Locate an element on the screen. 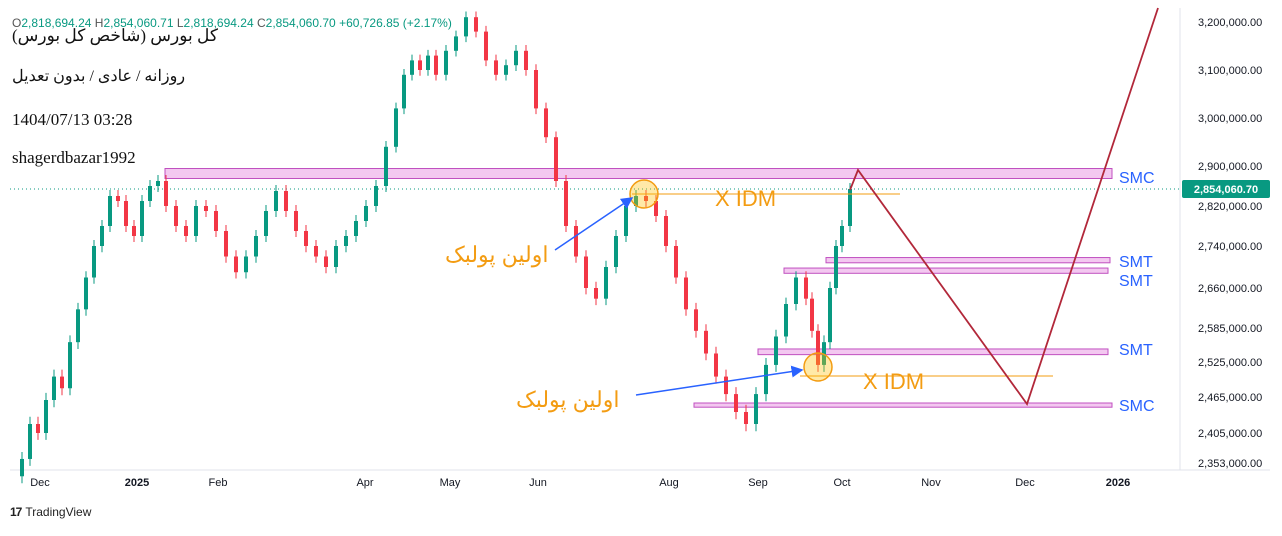 The width and height of the screenshot is (1282, 536). x-tick-label: Dec is located at coordinates (1025, 483).